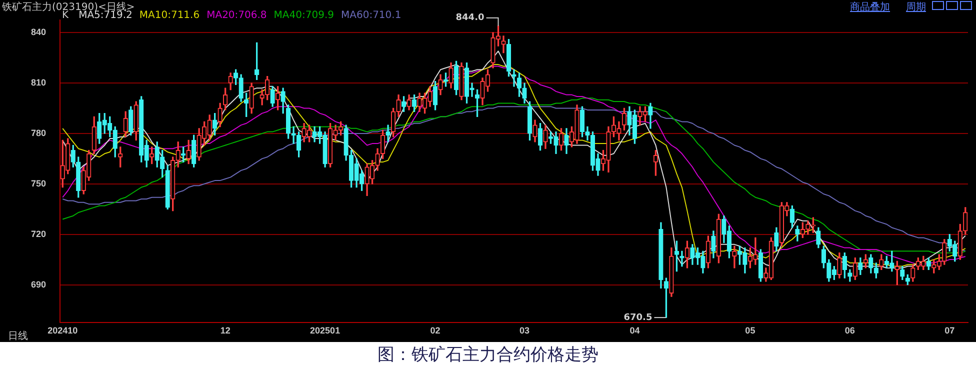  I want to click on x-tick-label: 02, so click(435, 330).